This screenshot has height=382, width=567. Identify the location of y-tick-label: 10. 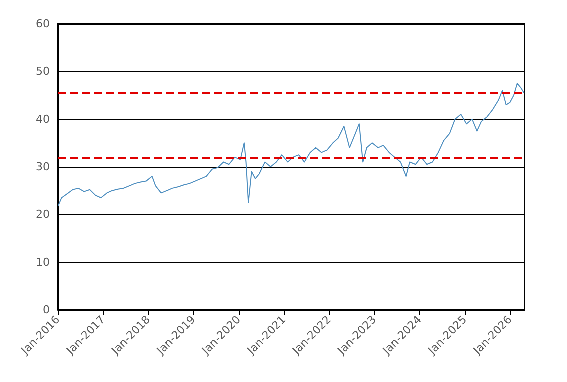
(43, 262).